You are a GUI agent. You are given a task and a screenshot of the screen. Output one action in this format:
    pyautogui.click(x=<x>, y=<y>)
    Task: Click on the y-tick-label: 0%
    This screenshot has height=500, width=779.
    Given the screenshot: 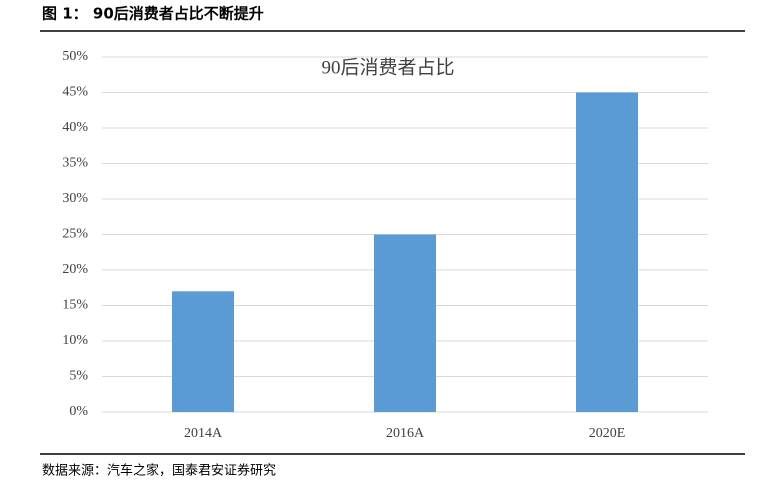 What is the action you would take?
    pyautogui.click(x=78, y=411)
    